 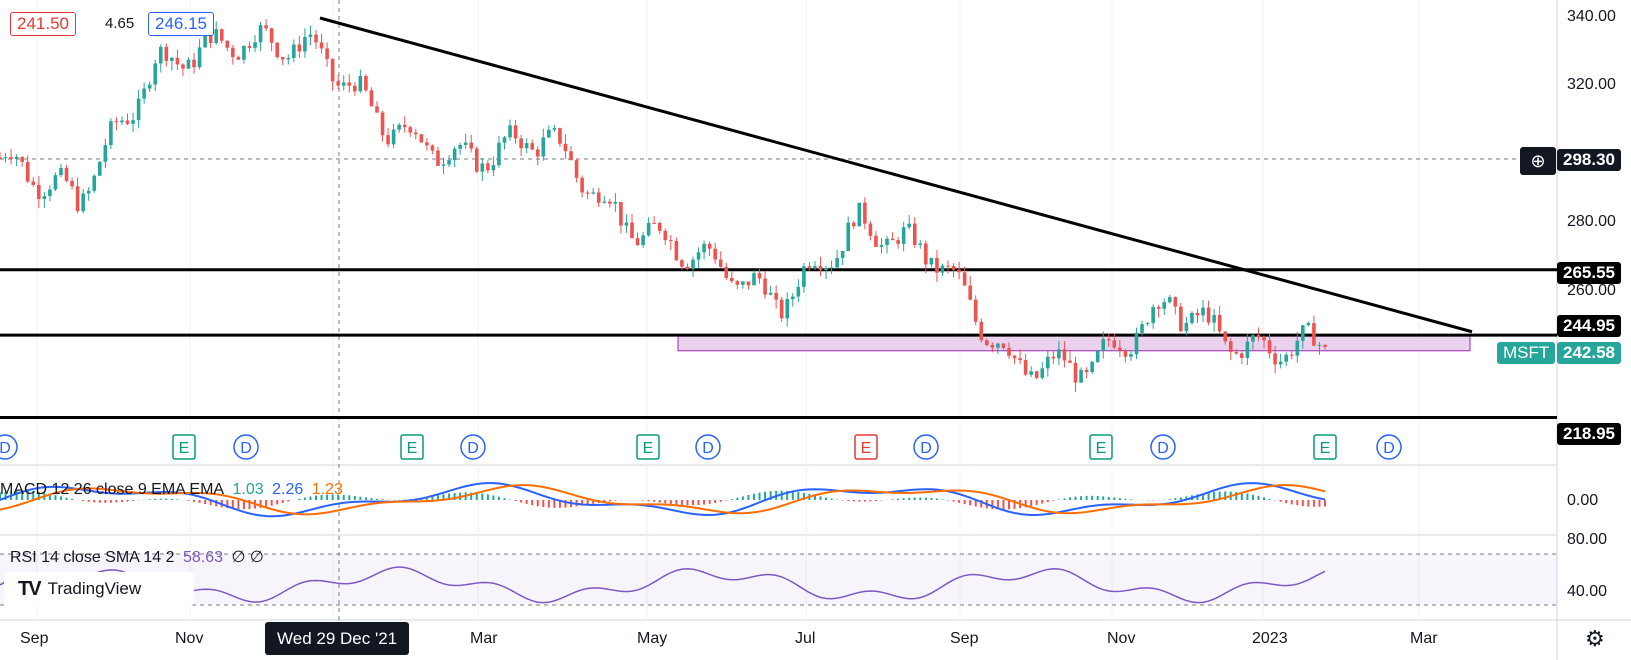 I want to click on dividend-marker-label: D, so click(x=926, y=448).